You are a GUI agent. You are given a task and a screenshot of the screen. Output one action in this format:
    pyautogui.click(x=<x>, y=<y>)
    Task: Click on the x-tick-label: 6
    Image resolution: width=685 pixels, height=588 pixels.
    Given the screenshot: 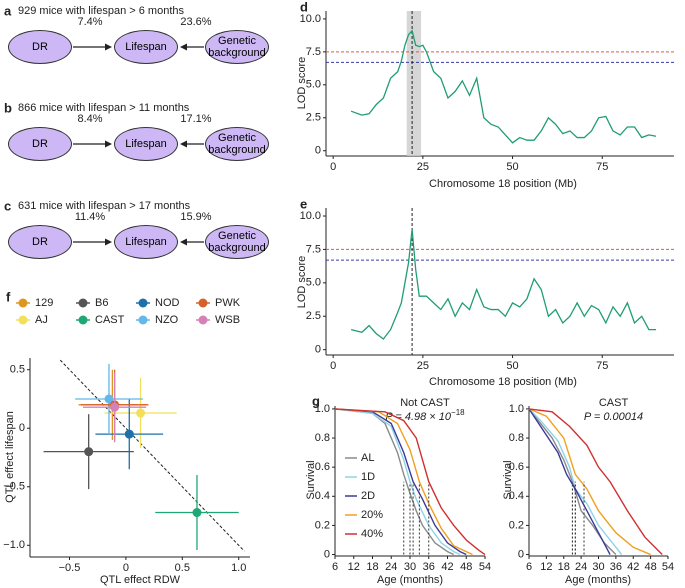 What is the action you would take?
    pyautogui.click(x=335, y=567)
    